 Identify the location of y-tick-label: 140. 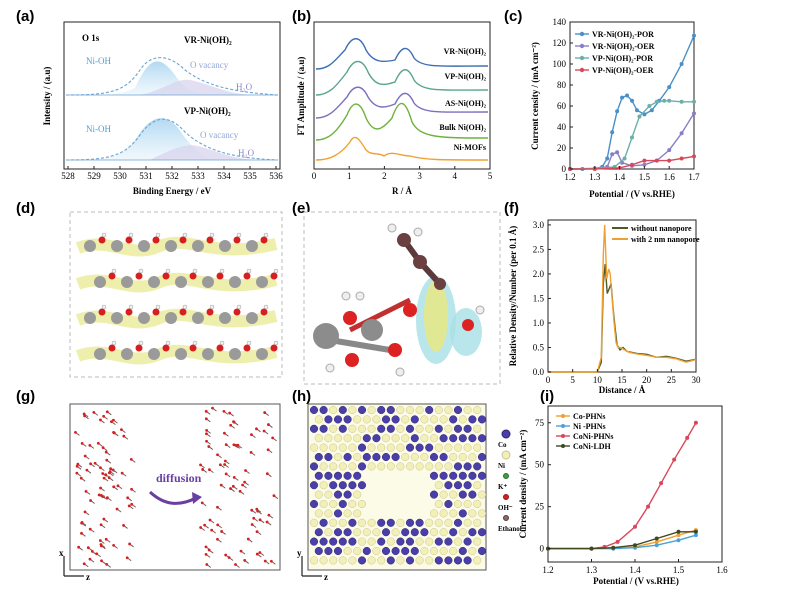
(560, 22).